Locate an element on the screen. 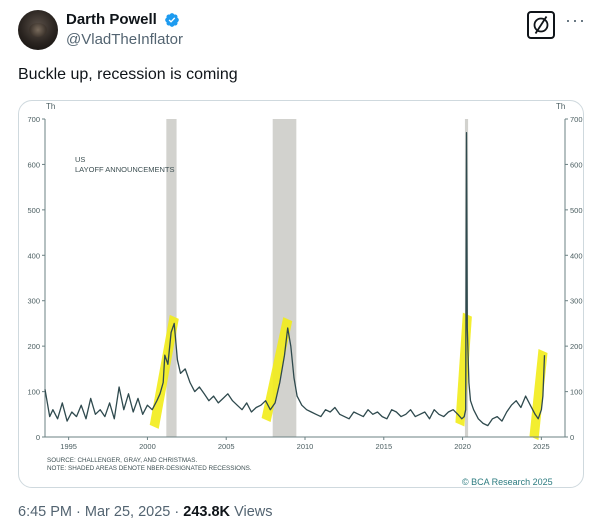 The width and height of the screenshot is (603, 522). x-tick-label: 2000 is located at coordinates (147, 446).